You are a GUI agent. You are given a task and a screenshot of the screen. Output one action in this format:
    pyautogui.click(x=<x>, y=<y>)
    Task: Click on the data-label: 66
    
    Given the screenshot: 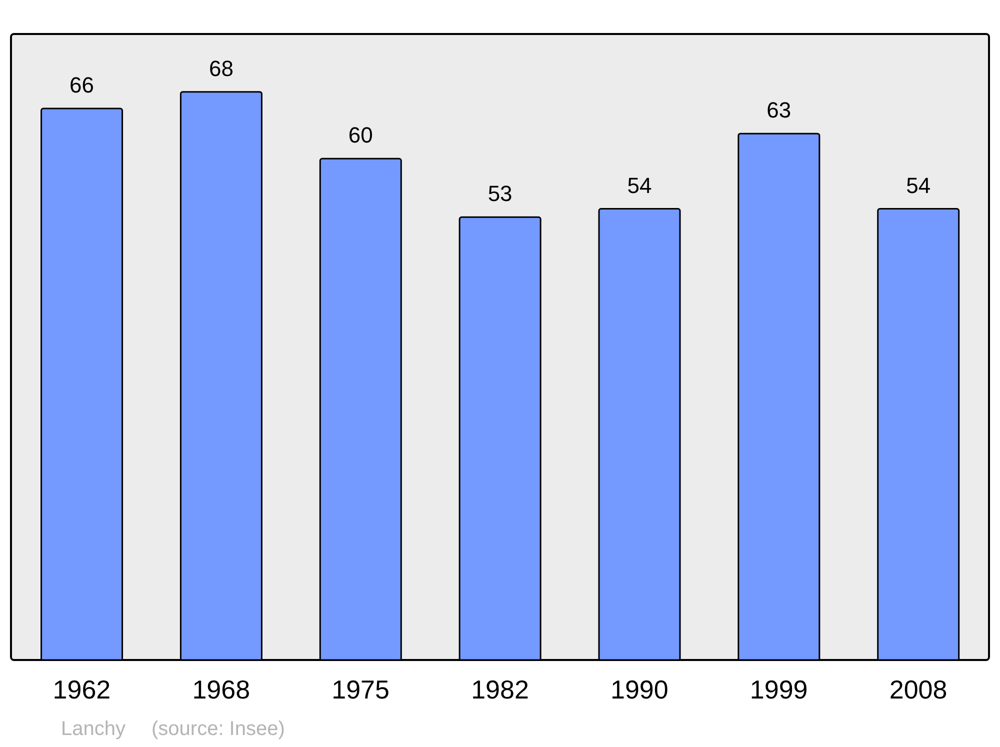 What is the action you would take?
    pyautogui.click(x=82, y=85)
    